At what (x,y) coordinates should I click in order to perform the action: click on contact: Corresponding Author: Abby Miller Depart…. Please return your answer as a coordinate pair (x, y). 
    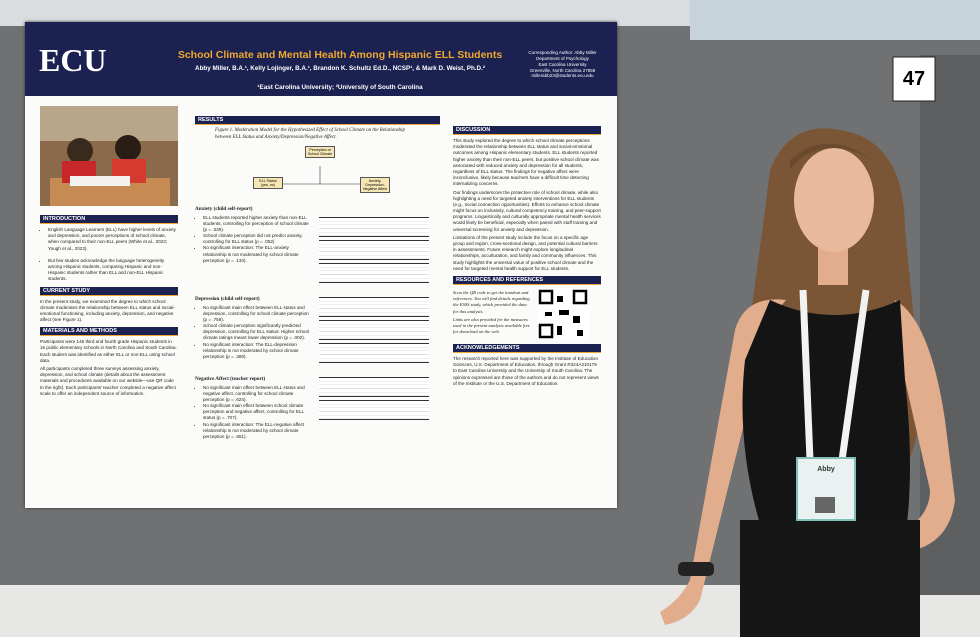
    Looking at the image, I should click on (562, 64).